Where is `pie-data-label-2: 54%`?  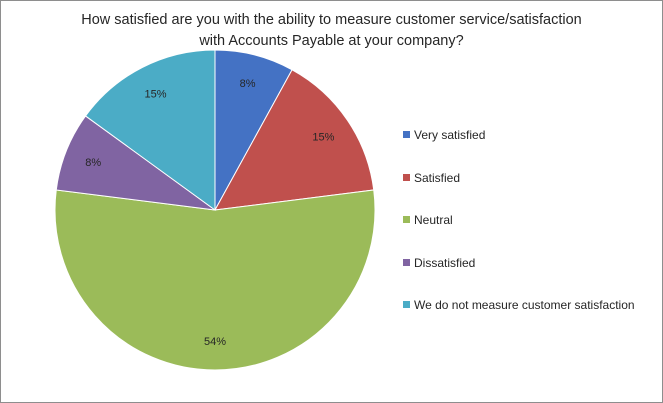 pie-data-label-2: 54% is located at coordinates (215, 342).